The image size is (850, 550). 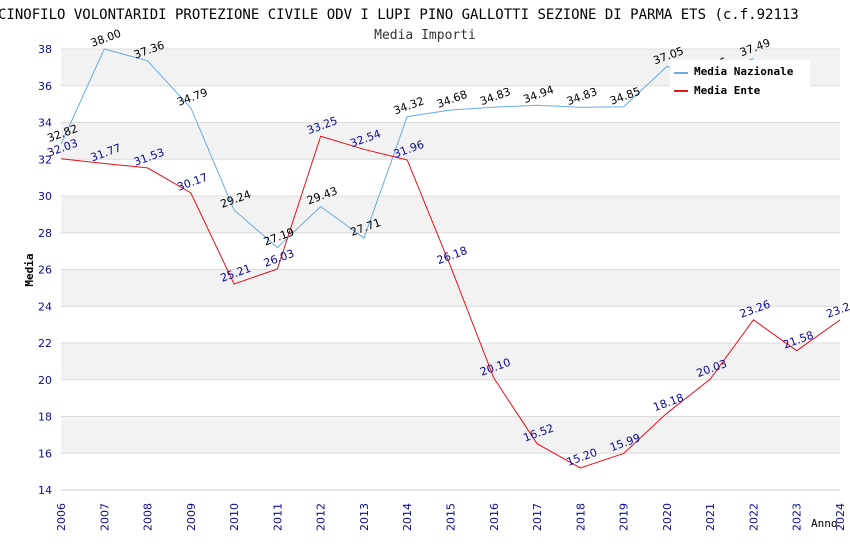 I want to click on x-tick-label: 2016, so click(x=494, y=517).